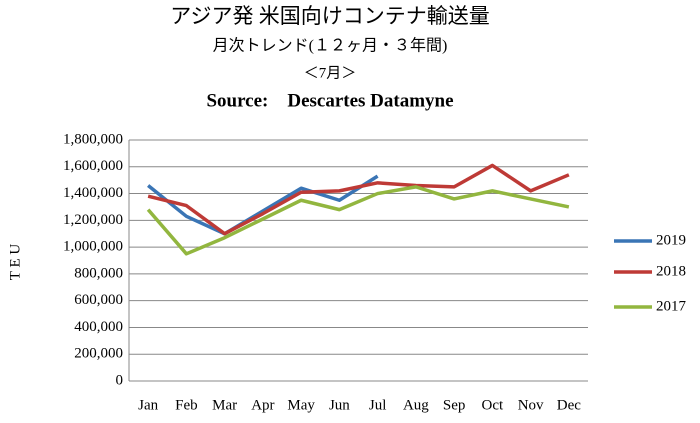 The width and height of the screenshot is (700, 423). Describe the element at coordinates (262, 405) in the screenshot. I see `x-tick-label: Apr` at that location.